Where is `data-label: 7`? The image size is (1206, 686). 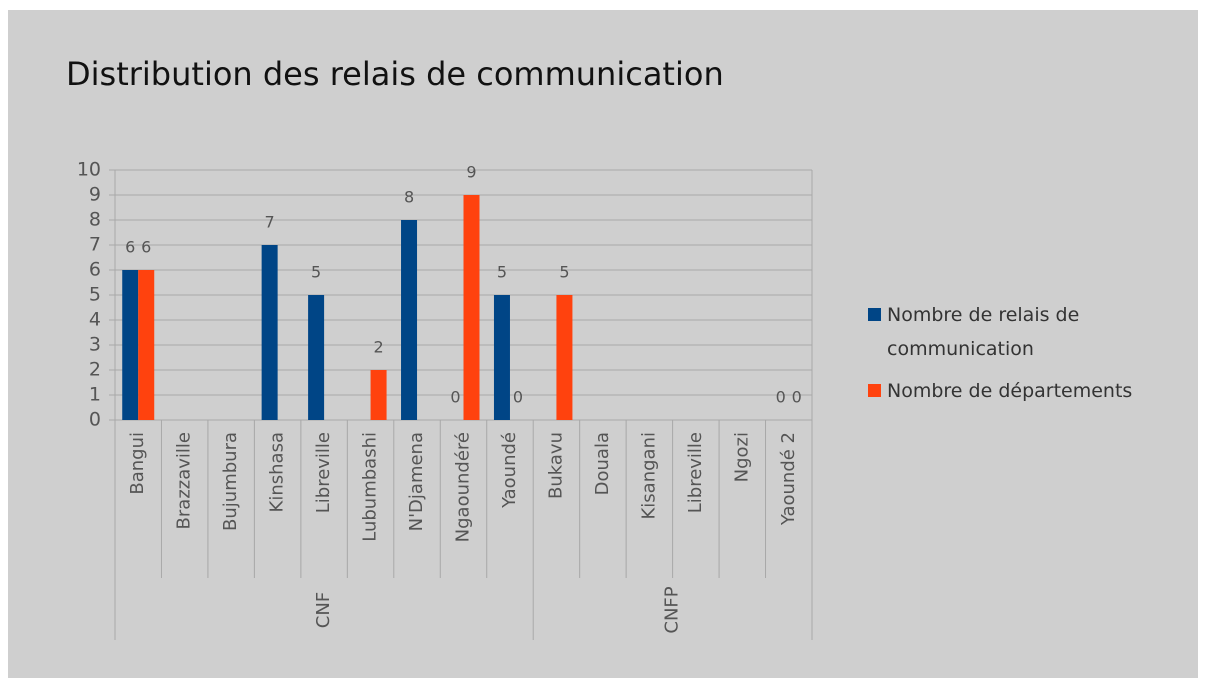
data-label: 7 is located at coordinates (270, 222).